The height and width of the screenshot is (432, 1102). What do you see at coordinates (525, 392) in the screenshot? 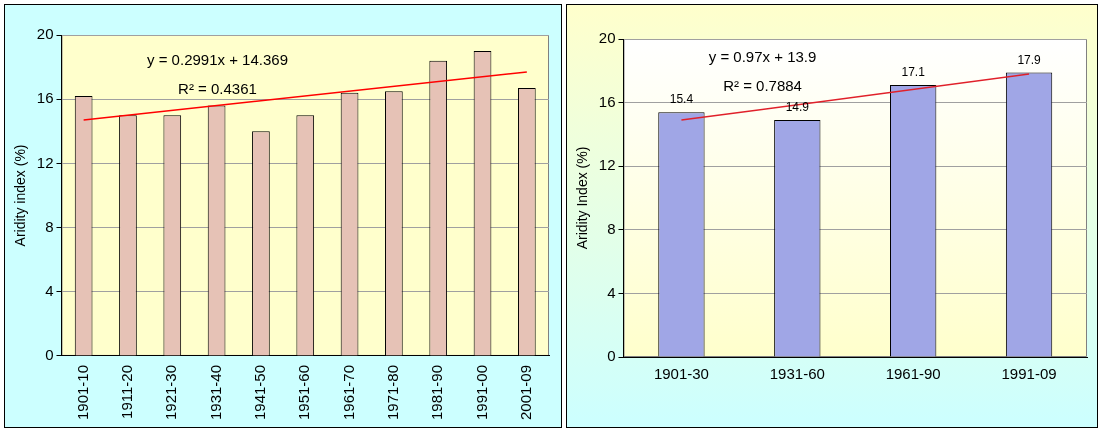
I see `x-tick-label: 2001-09` at bounding box center [525, 392].